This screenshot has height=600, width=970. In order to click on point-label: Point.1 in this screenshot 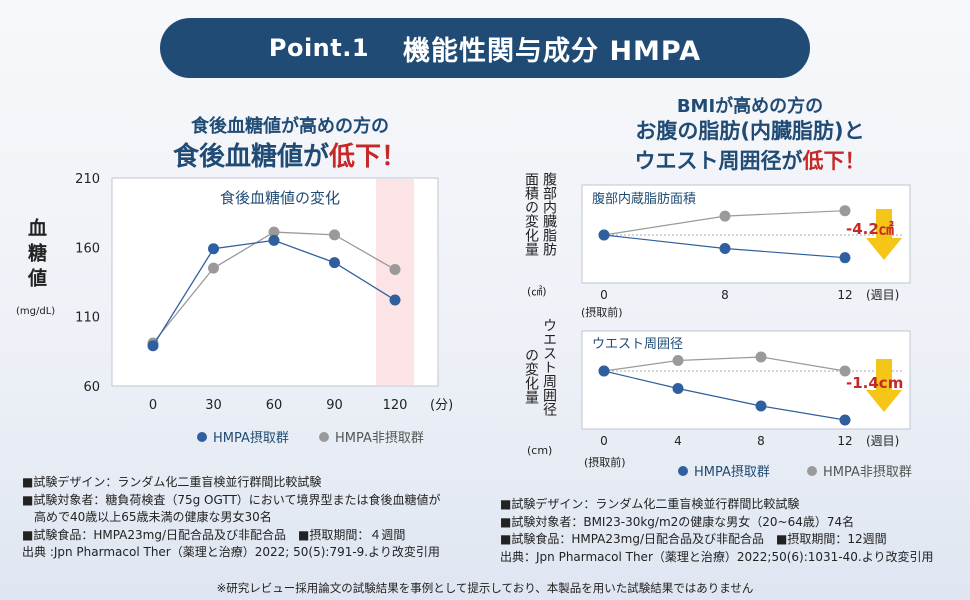, I will do `click(319, 48)`.